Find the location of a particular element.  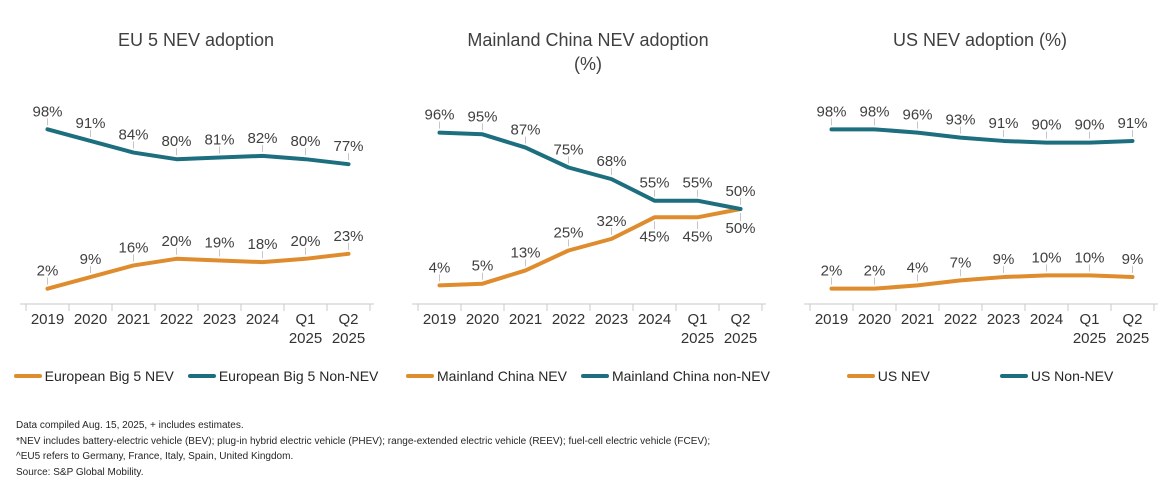

data-label: 16% is located at coordinates (133, 247).